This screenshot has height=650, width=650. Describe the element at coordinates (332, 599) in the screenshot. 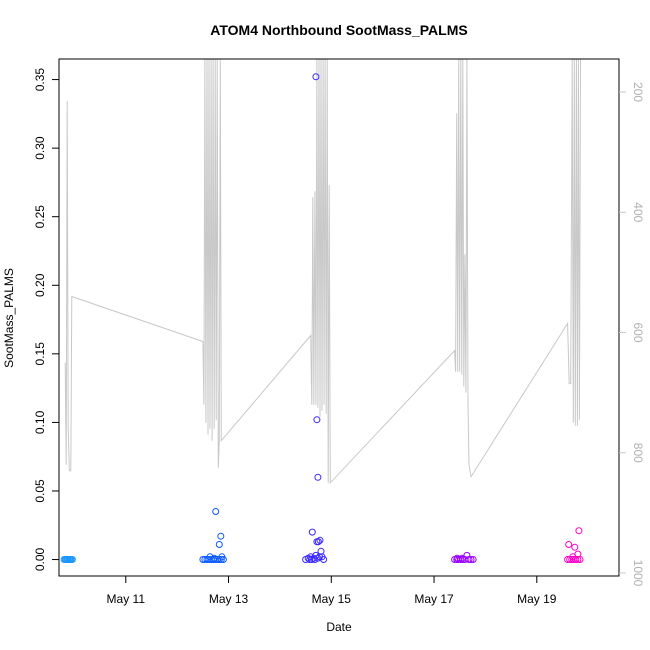

I see `x-tick-label: May 15` at that location.